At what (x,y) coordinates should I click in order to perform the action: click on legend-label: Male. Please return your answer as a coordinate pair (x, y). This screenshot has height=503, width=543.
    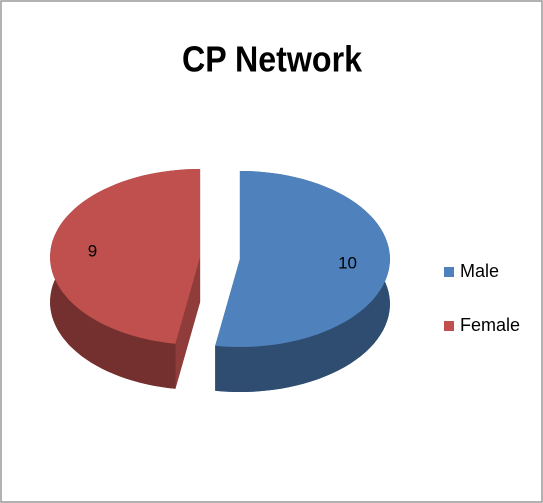
    Looking at the image, I should click on (479, 271).